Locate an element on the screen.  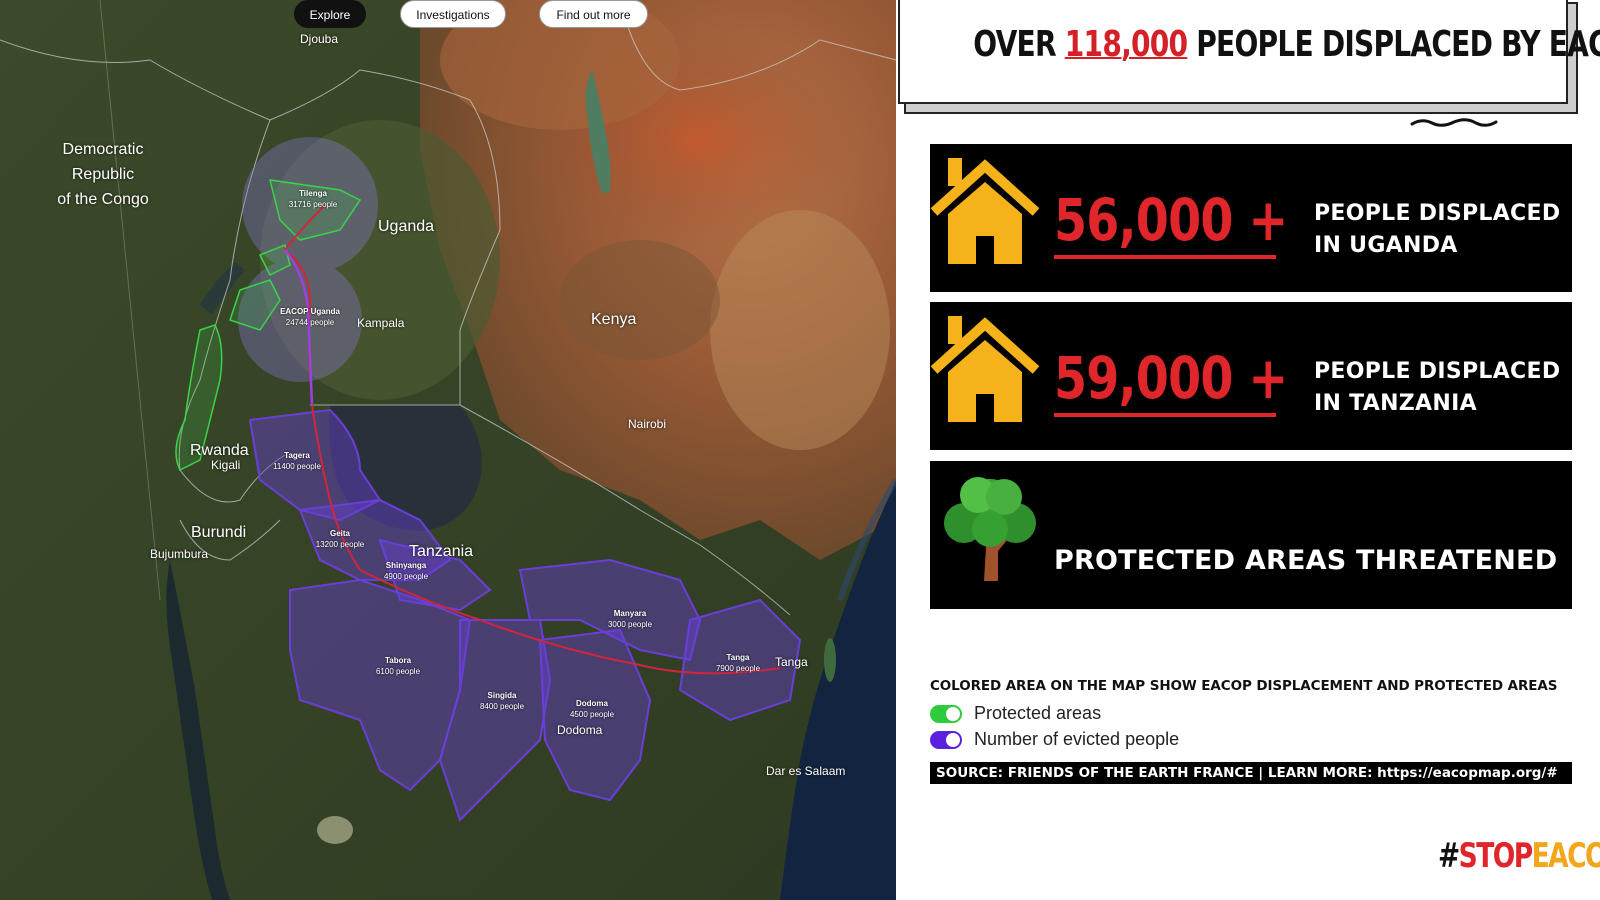
point-tagera: Tagera 11400 people is located at coordinates (297, 461).